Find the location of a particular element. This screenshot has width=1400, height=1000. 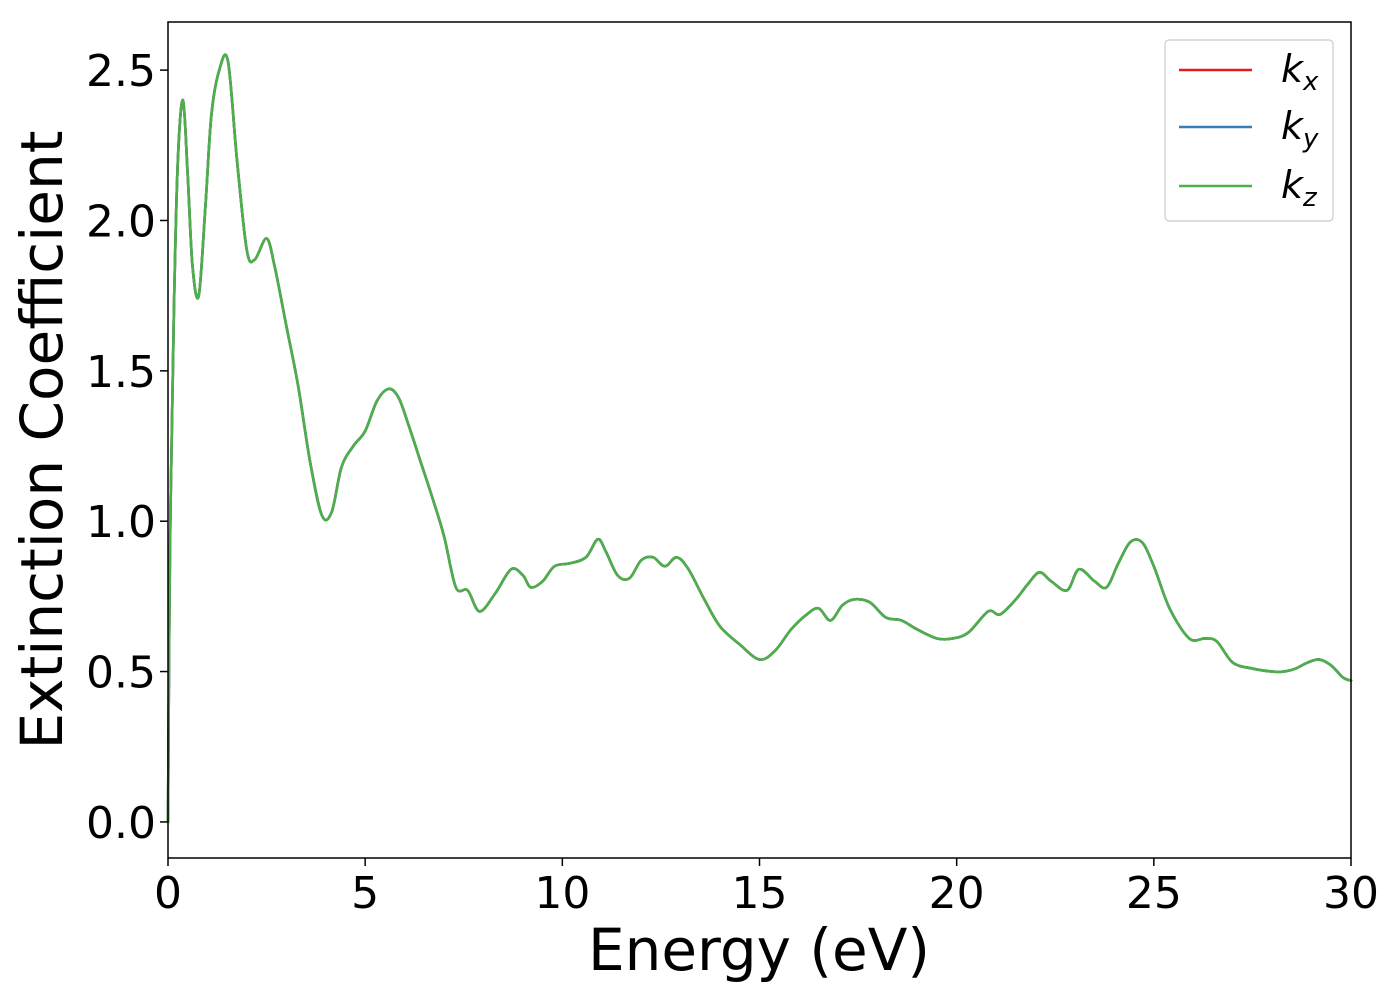

x-tick-label: 25 is located at coordinates (1154, 893).